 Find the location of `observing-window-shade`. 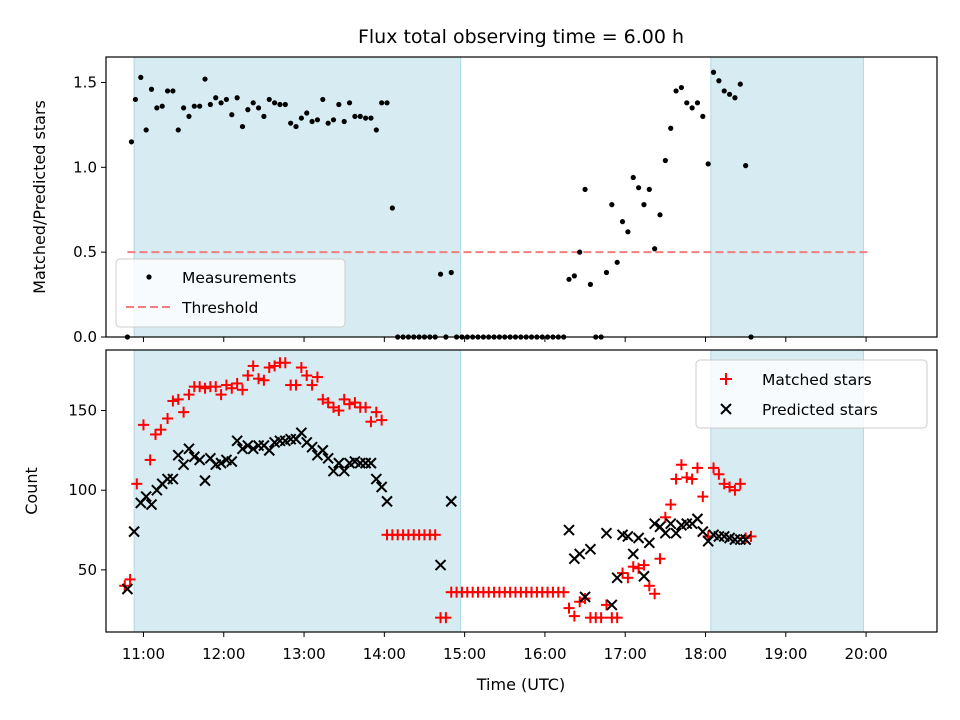

observing-window-shade is located at coordinates (787, 197).